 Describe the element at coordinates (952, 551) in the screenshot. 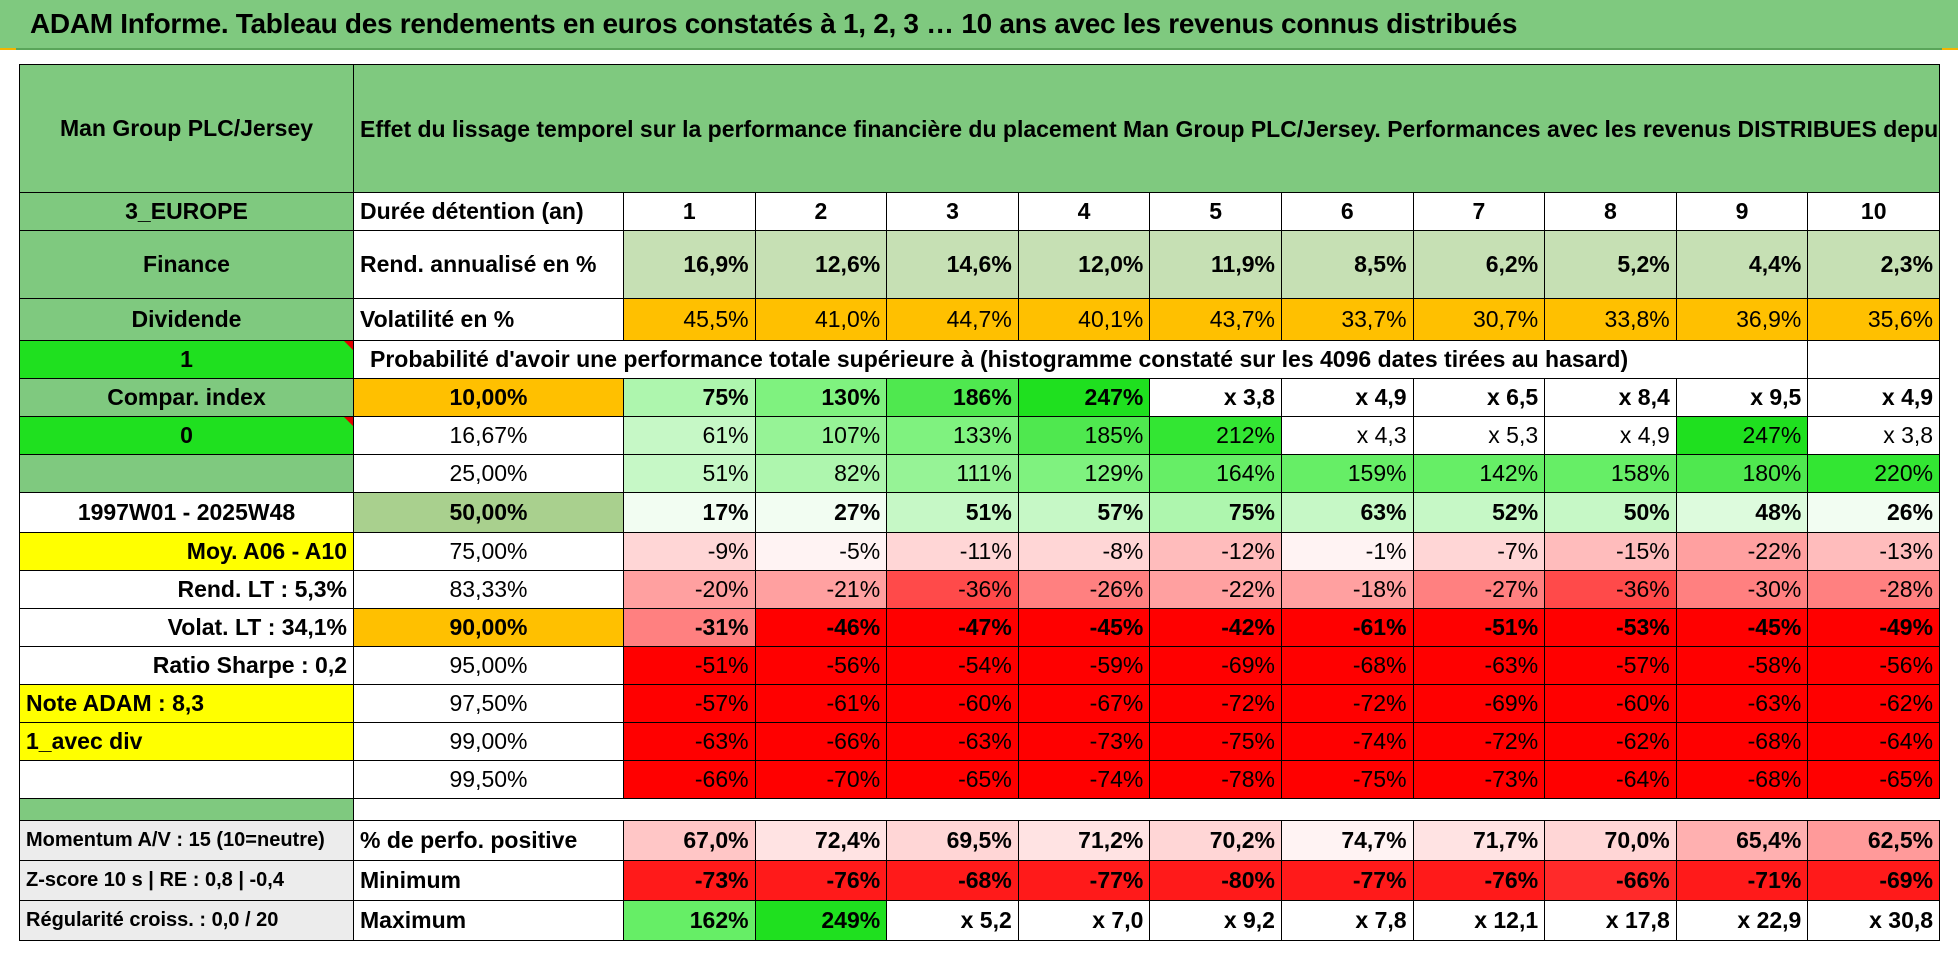

I see `quantile-value: -11%` at that location.